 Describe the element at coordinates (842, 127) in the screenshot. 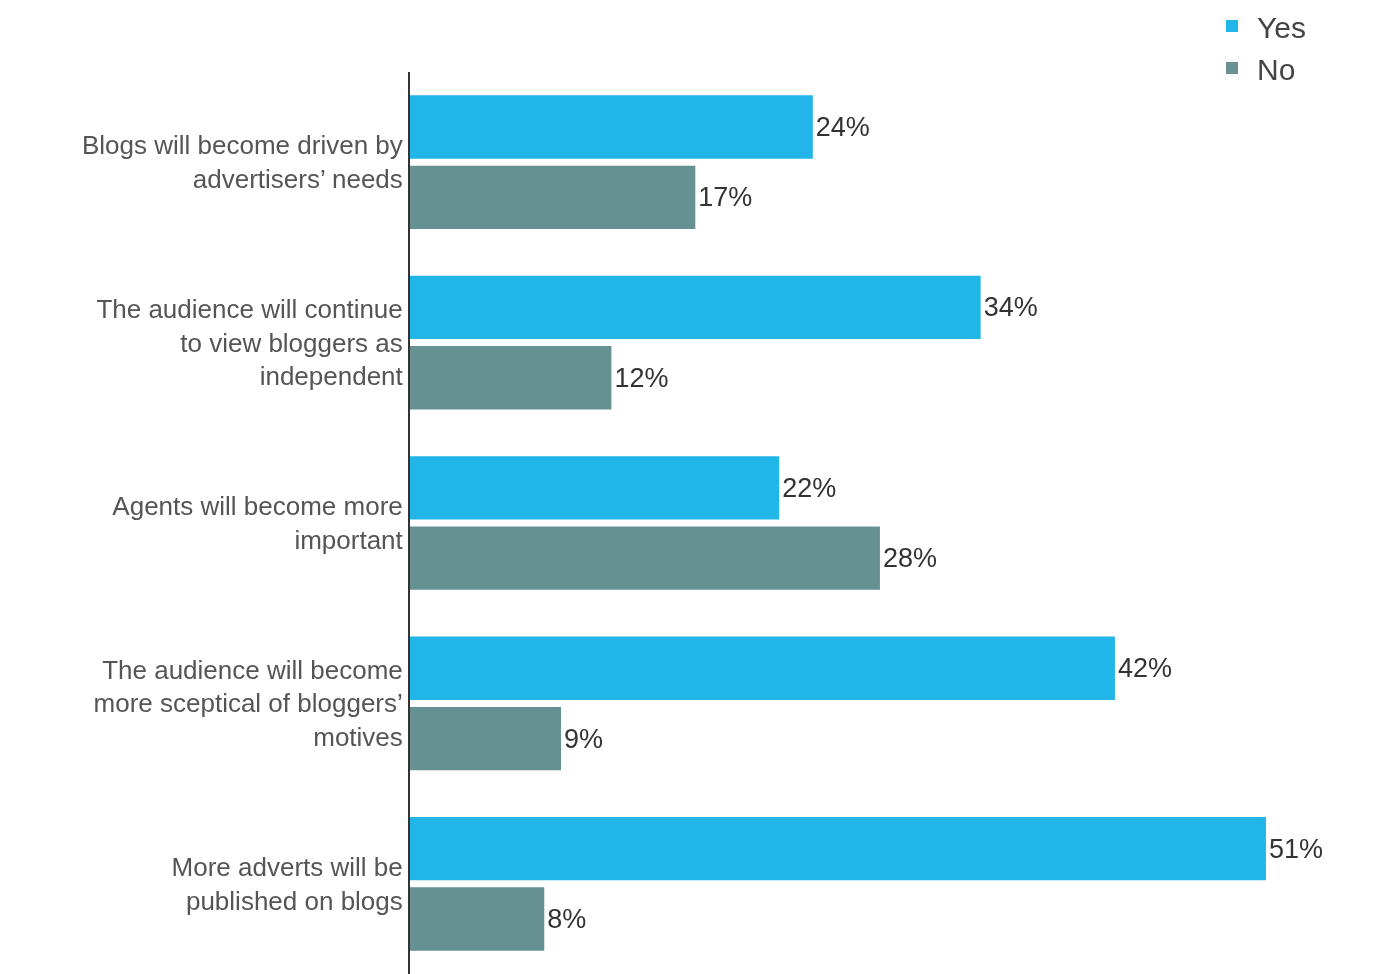

I see `data-label: 24%` at that location.